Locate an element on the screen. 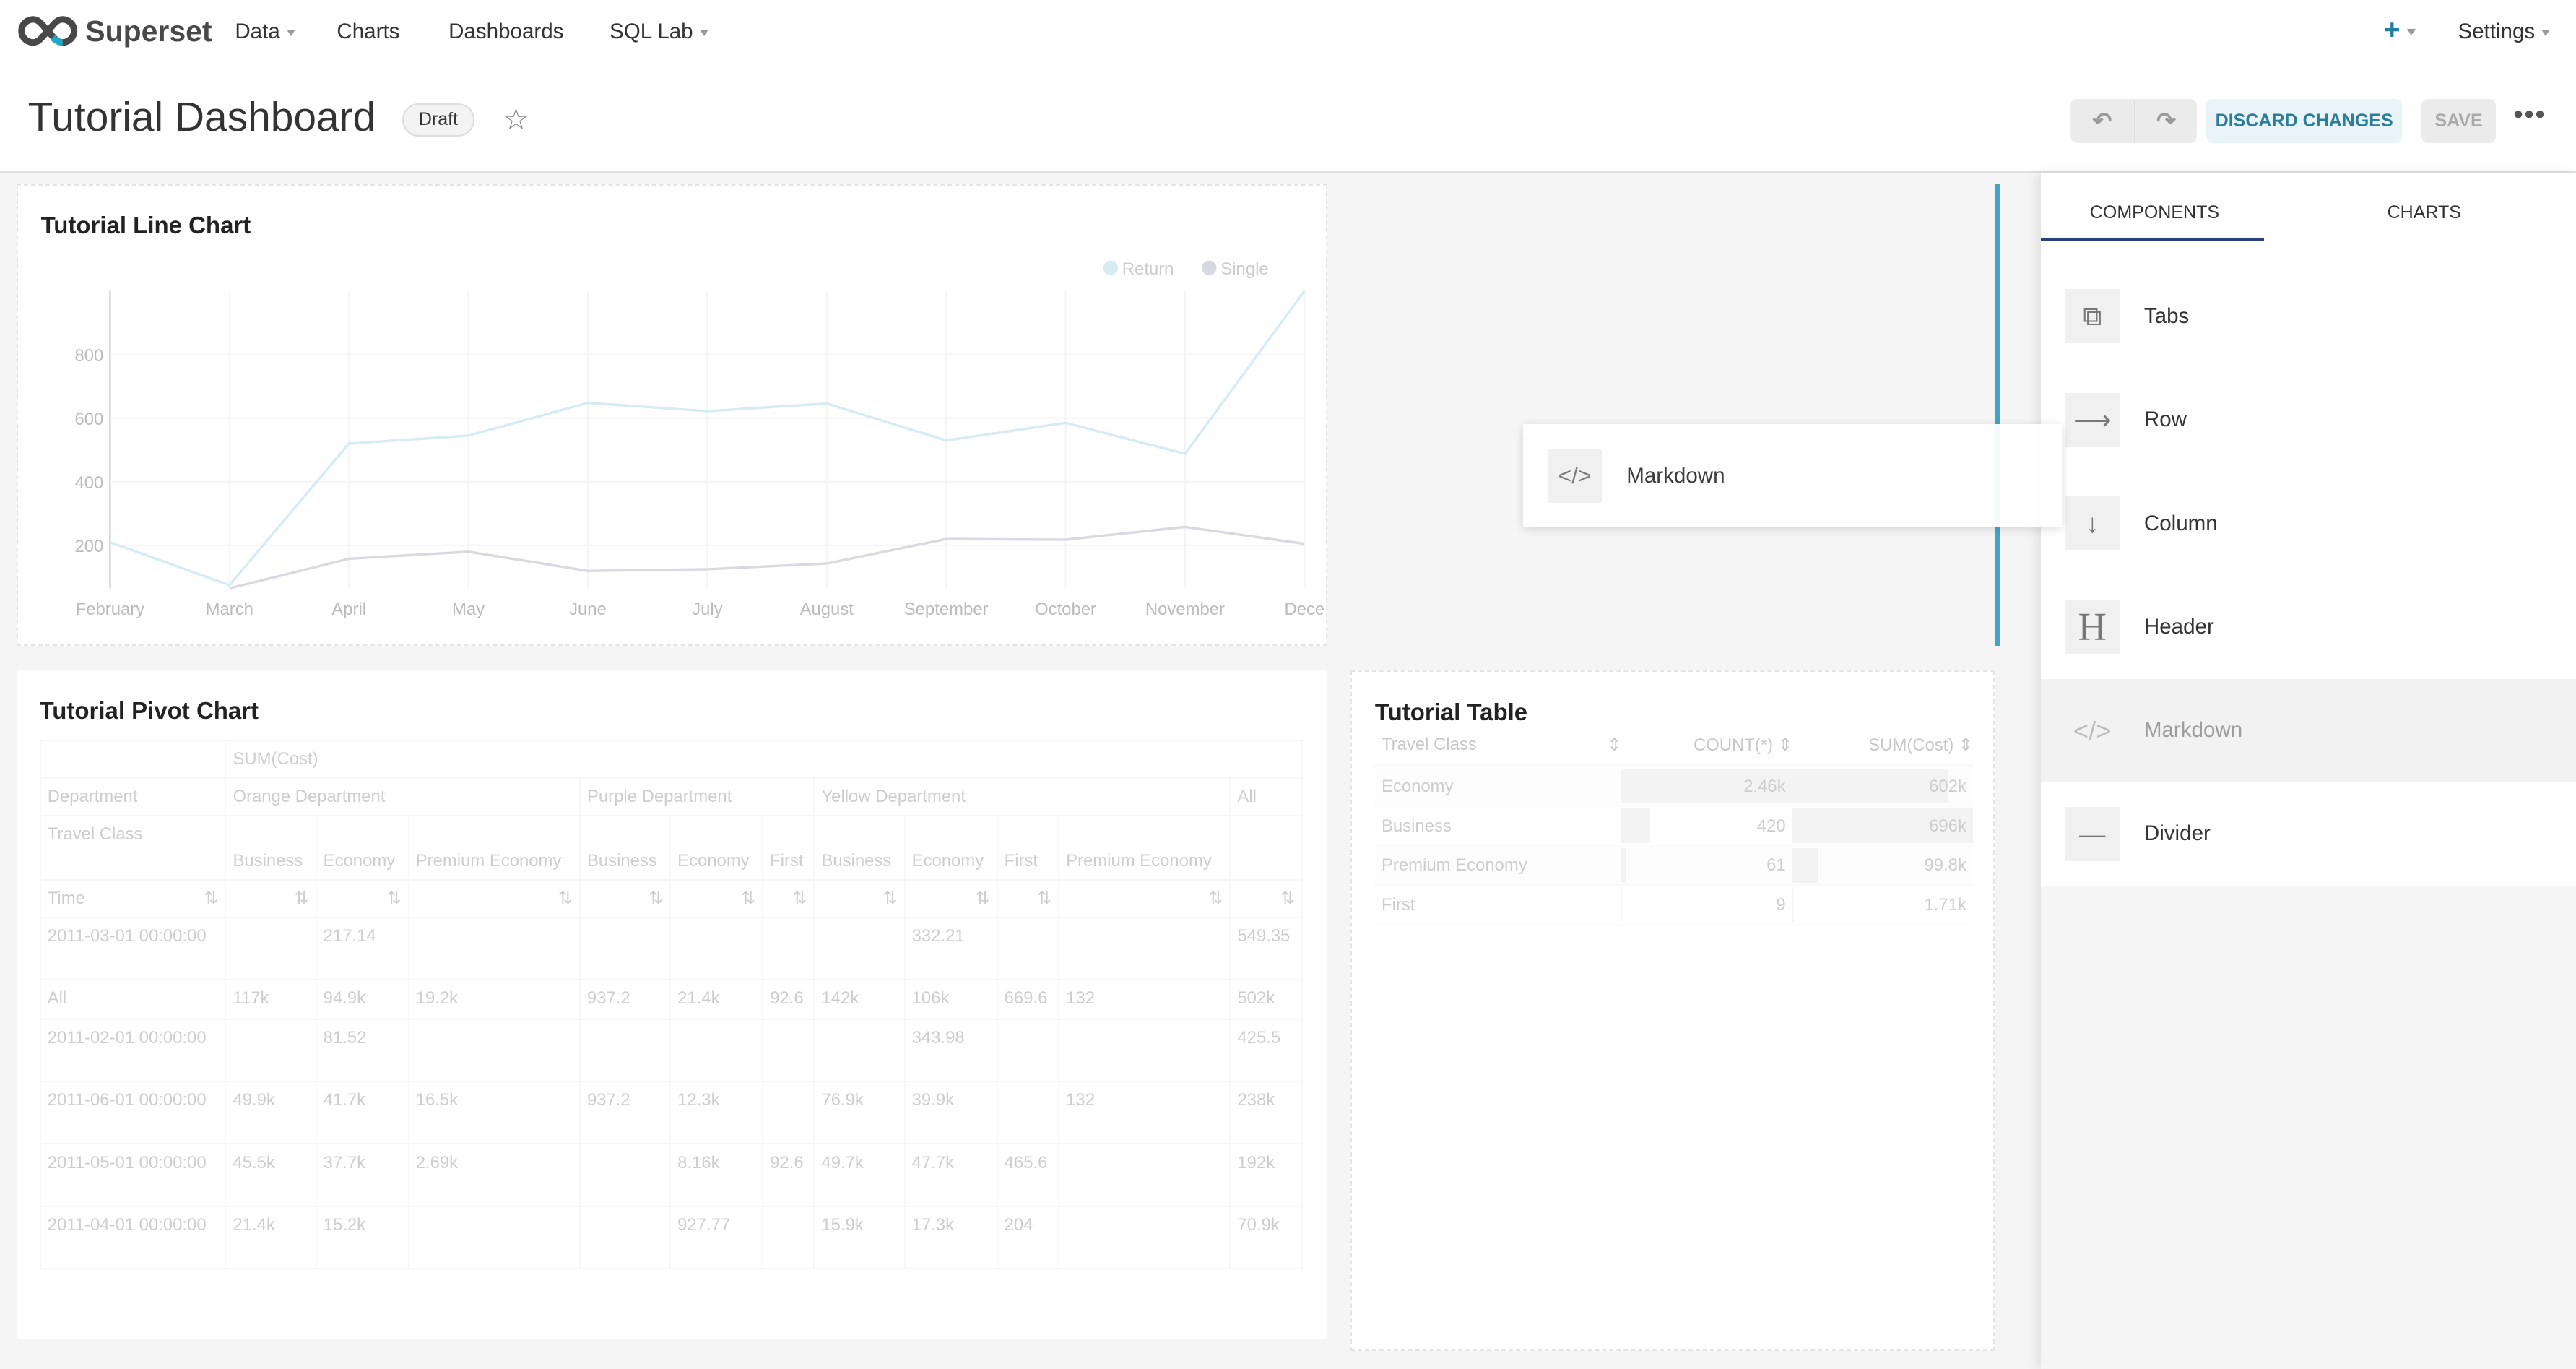 The height and width of the screenshot is (1369, 2576). component-label: Column is located at coordinates (2180, 523).